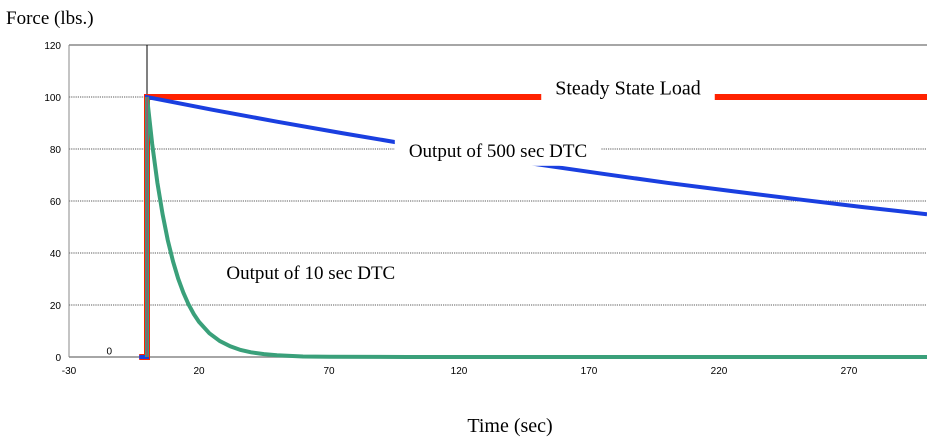 The image size is (927, 437). Describe the element at coordinates (459, 371) in the screenshot. I see `x-tick-label-3: 120` at that location.